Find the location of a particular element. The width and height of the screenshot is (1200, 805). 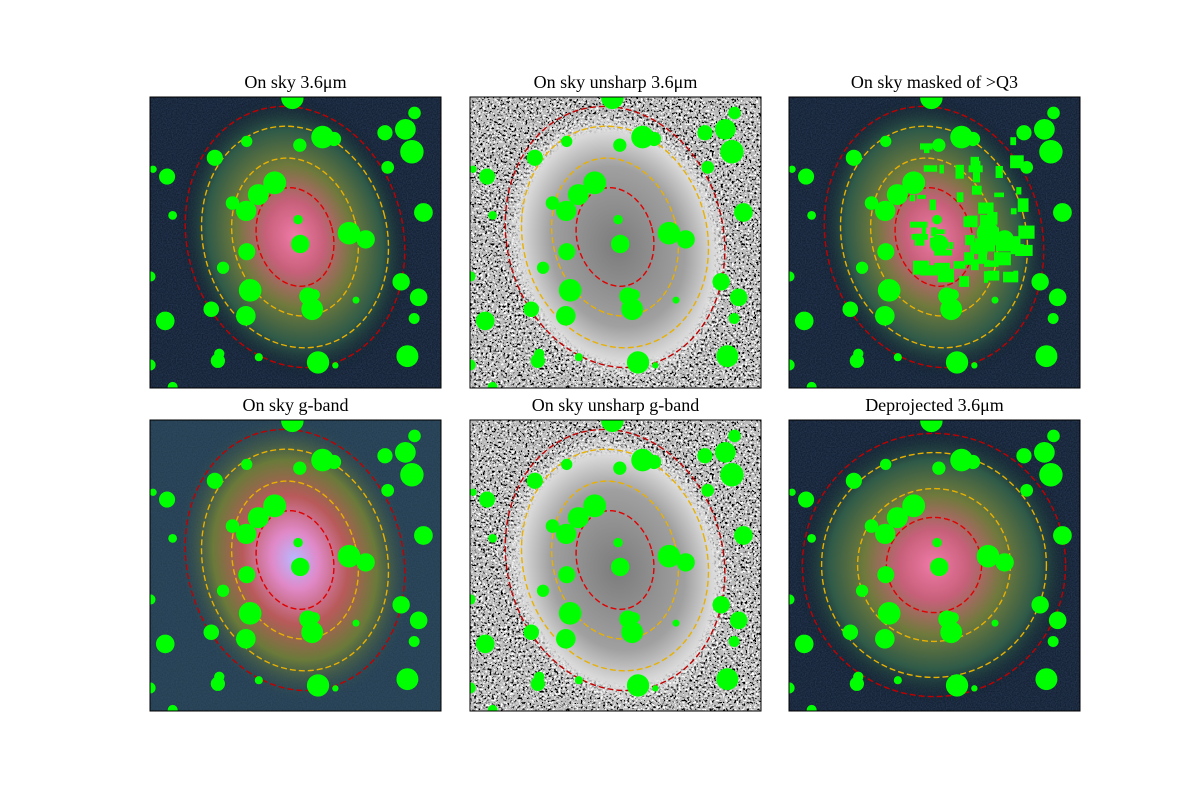

image-panel is located at coordinates (295, 242).